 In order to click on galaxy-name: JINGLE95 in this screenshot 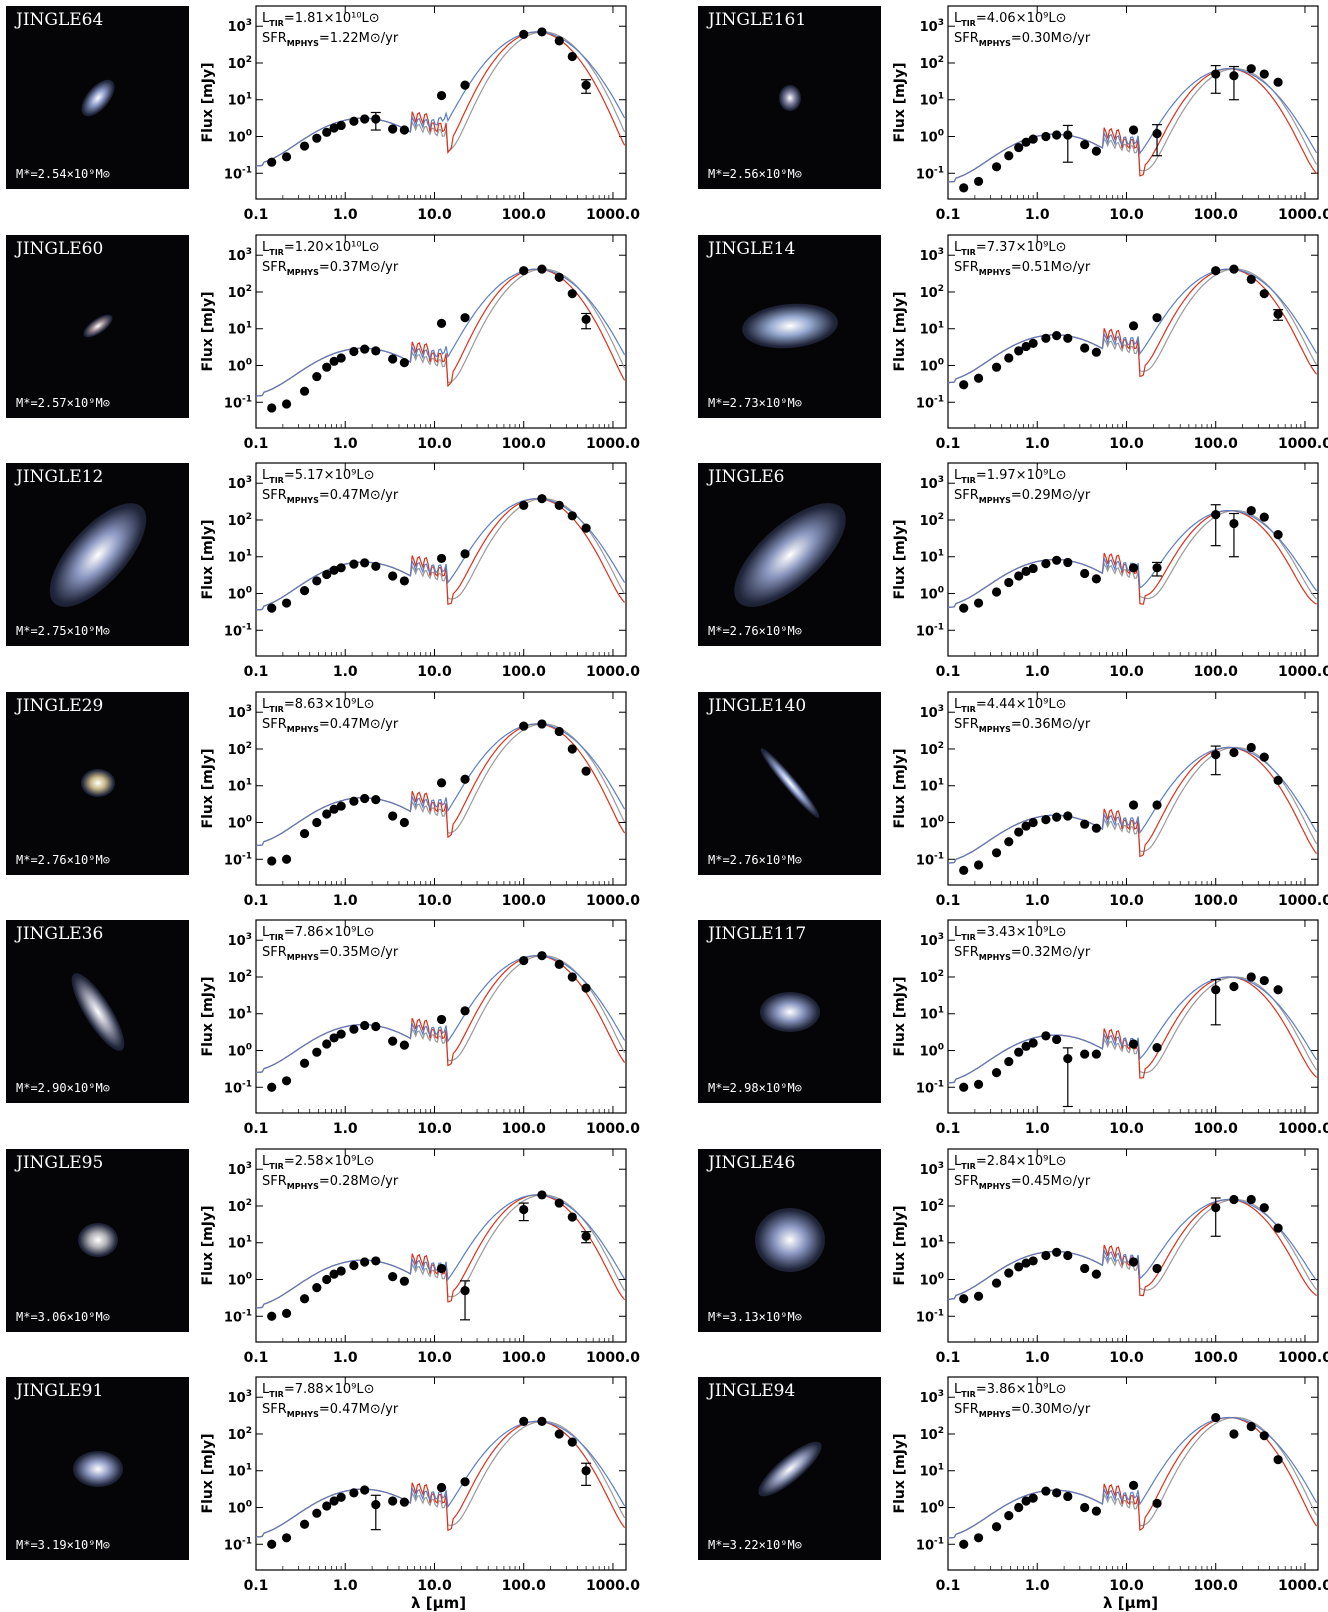, I will do `click(60, 1162)`.